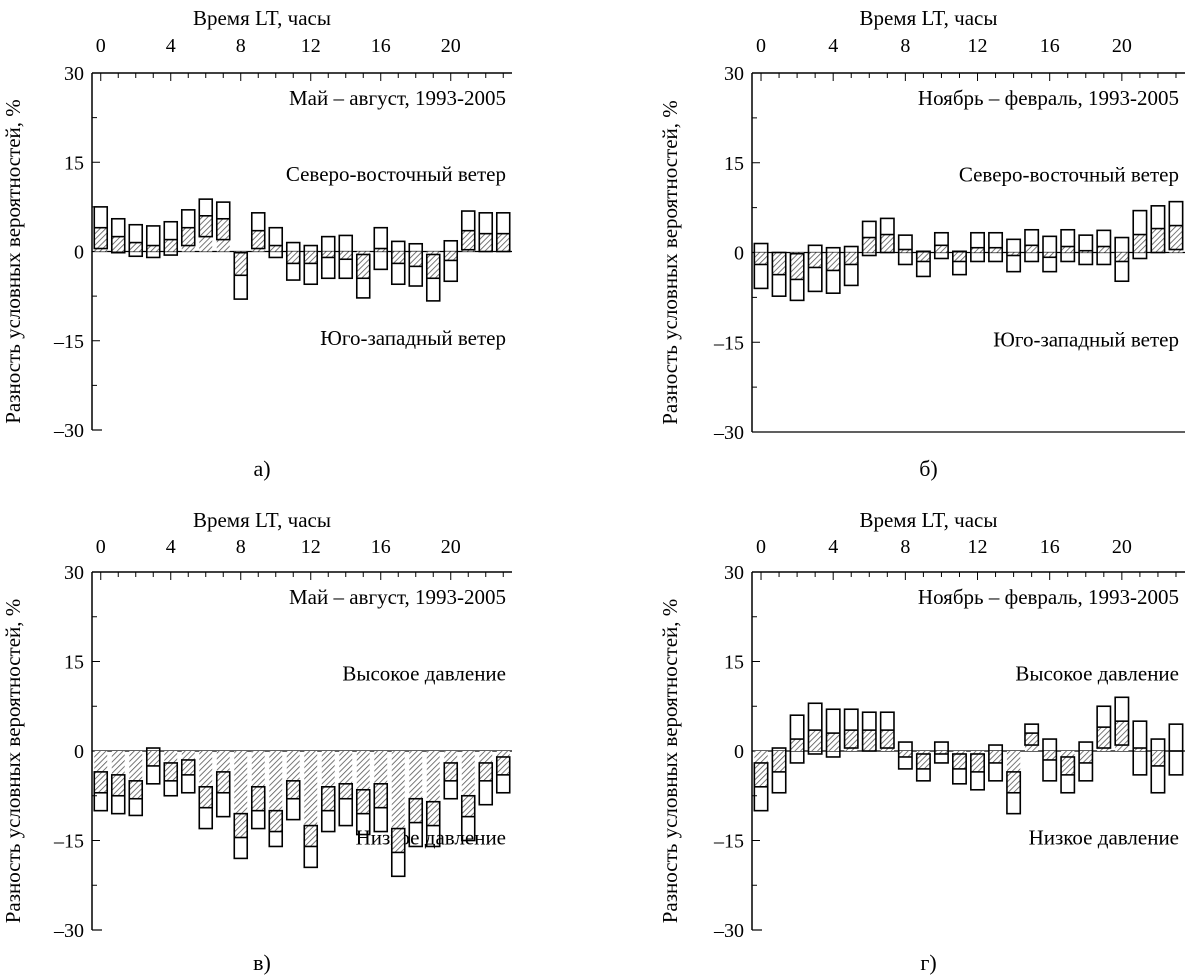 This screenshot has width=1189, height=977. What do you see at coordinates (396, 174) in the screenshot?
I see `upper-annotation: Северо-восточный ветер` at bounding box center [396, 174].